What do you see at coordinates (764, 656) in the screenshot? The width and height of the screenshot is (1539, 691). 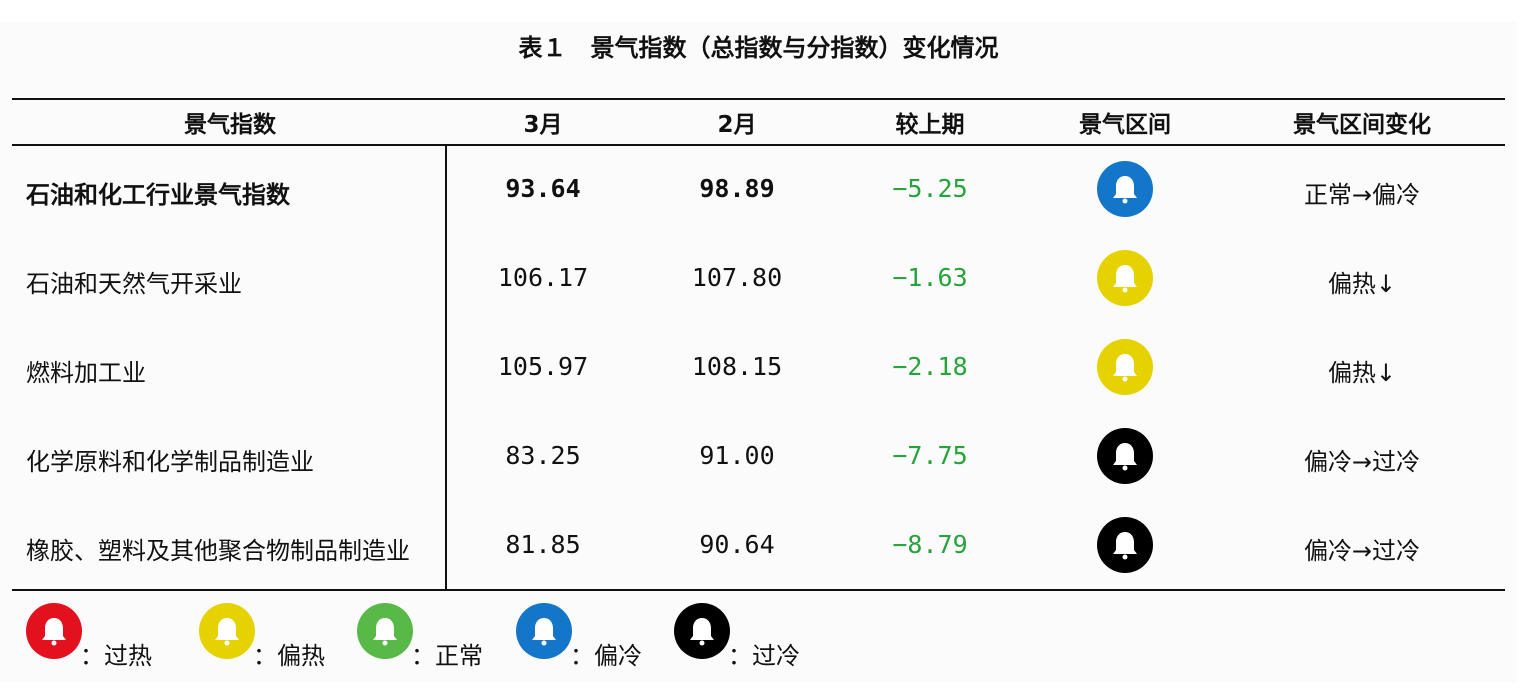 I see `legend-label: ：过冷` at bounding box center [764, 656].